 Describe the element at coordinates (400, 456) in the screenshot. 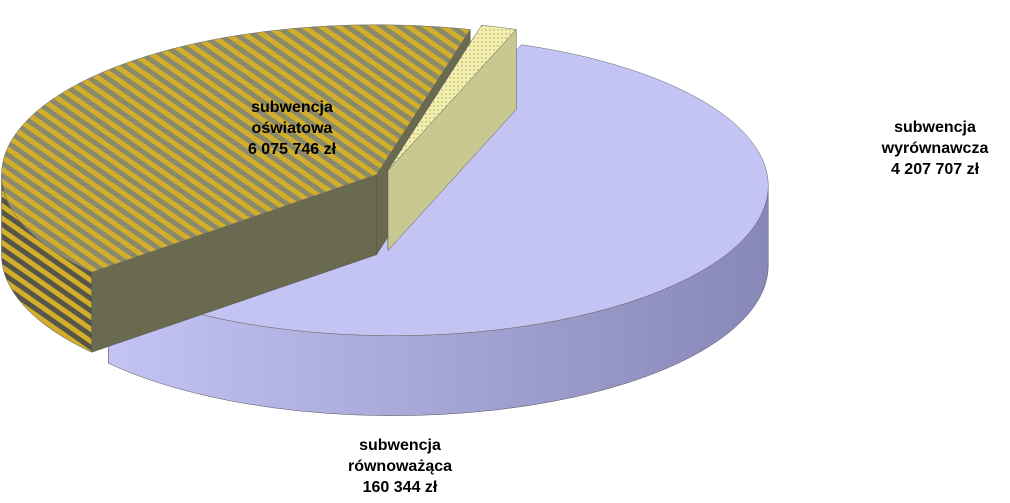

I see `slice-label: subwencja równoważąca` at that location.